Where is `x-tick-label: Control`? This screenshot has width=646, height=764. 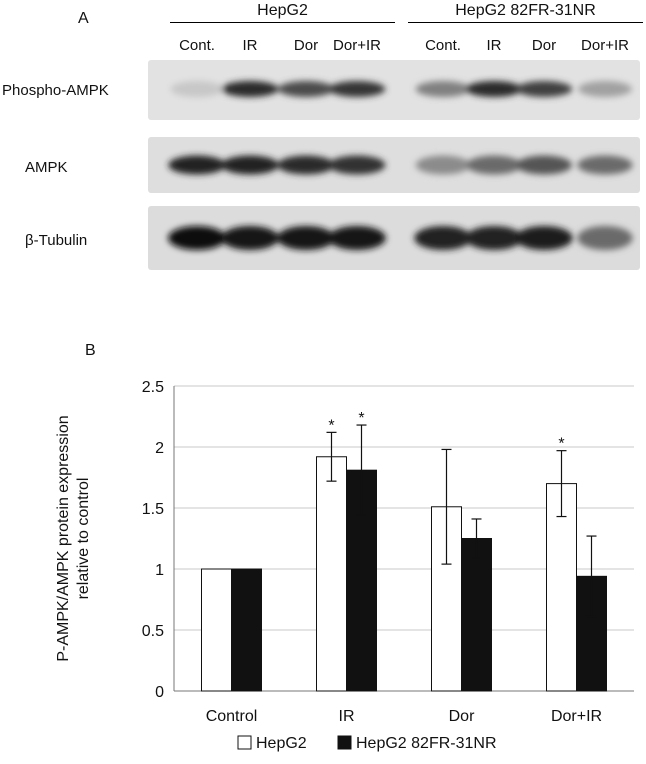 x-tick-label: Control is located at coordinates (232, 716).